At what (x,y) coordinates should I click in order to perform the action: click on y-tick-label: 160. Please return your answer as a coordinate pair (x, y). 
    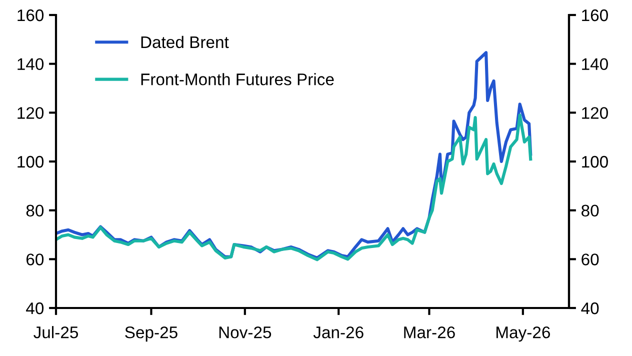
    Looking at the image, I should click on (31, 15).